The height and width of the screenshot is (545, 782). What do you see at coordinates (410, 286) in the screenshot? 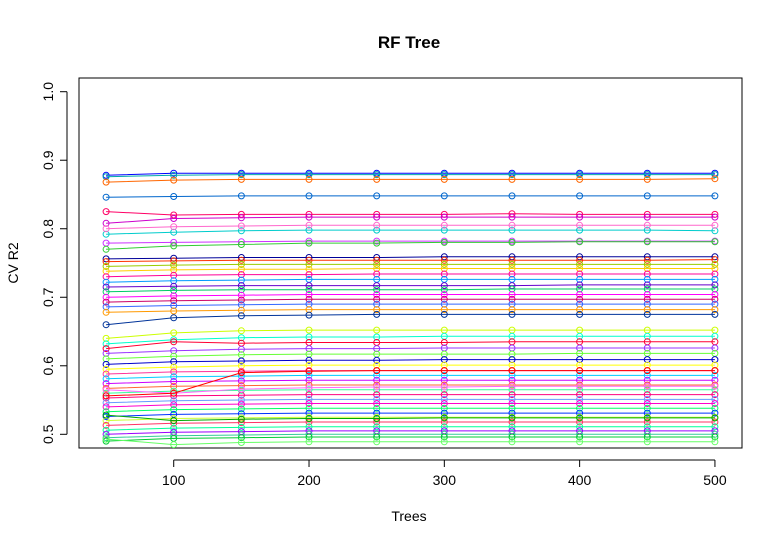
I see `series-17-line` at bounding box center [410, 286].